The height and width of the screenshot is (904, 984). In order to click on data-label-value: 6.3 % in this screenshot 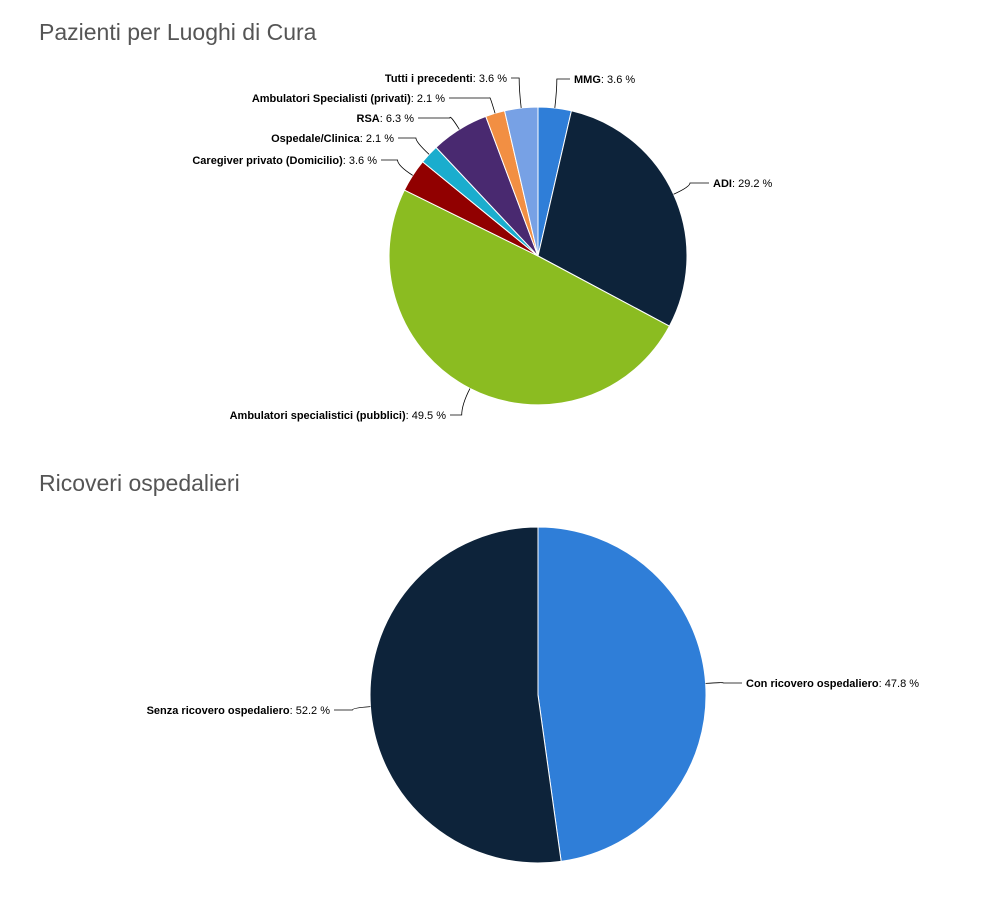, I will do `click(400, 119)`.